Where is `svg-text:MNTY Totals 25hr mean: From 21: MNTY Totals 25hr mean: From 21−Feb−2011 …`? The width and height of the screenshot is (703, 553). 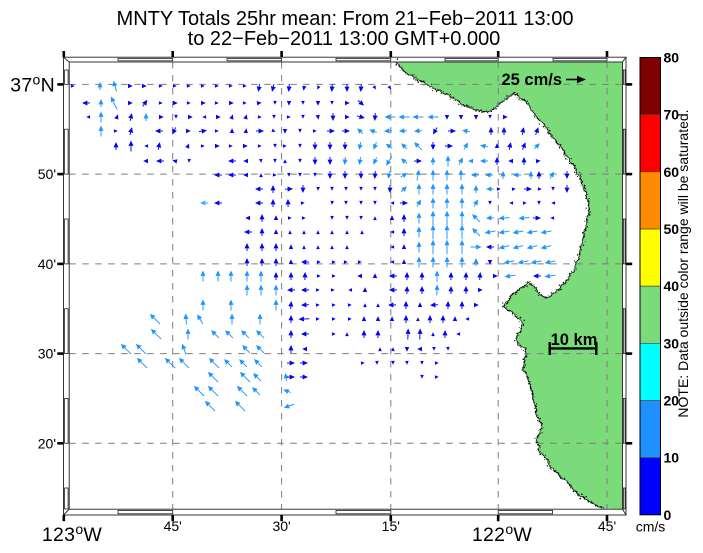 svg-text:MNTY Totals 25hr mean: From 21: MNTY Totals 25hr mean: From 21−Feb−2011 … is located at coordinates (345, 19).